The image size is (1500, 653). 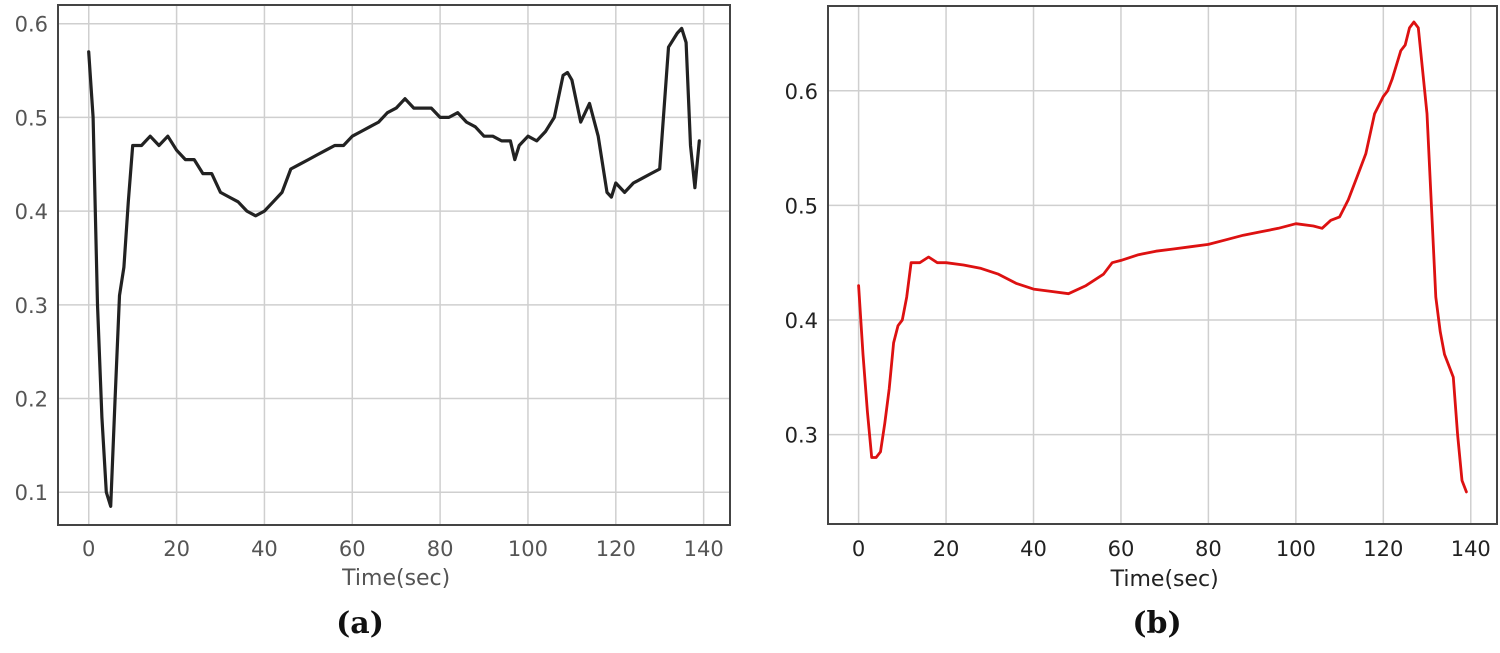 What do you see at coordinates (31, 259) in the screenshot?
I see `y-axis-ticks: 0.1 0.2 0.3 0.4 0.5 0.6` at bounding box center [31, 259].